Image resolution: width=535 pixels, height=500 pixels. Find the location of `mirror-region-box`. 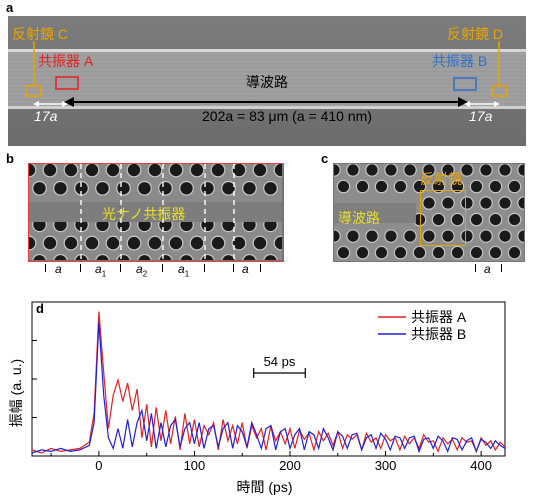

mirror-region-box is located at coordinates (443, 218).